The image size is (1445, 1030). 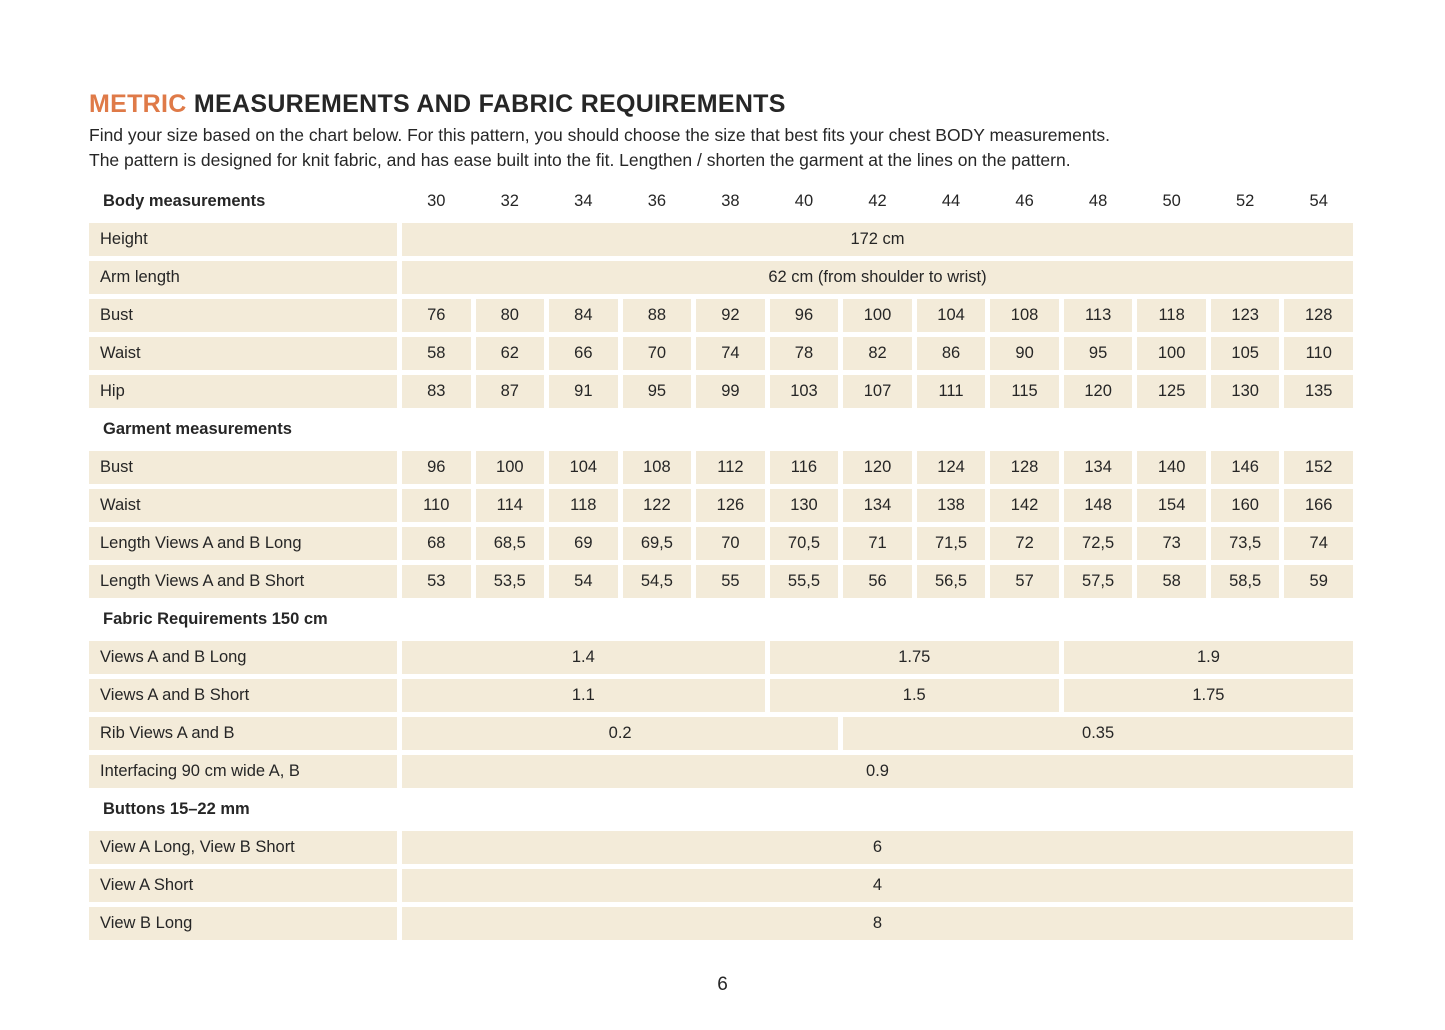 I want to click on value-cell: 72, so click(x=1024, y=543).